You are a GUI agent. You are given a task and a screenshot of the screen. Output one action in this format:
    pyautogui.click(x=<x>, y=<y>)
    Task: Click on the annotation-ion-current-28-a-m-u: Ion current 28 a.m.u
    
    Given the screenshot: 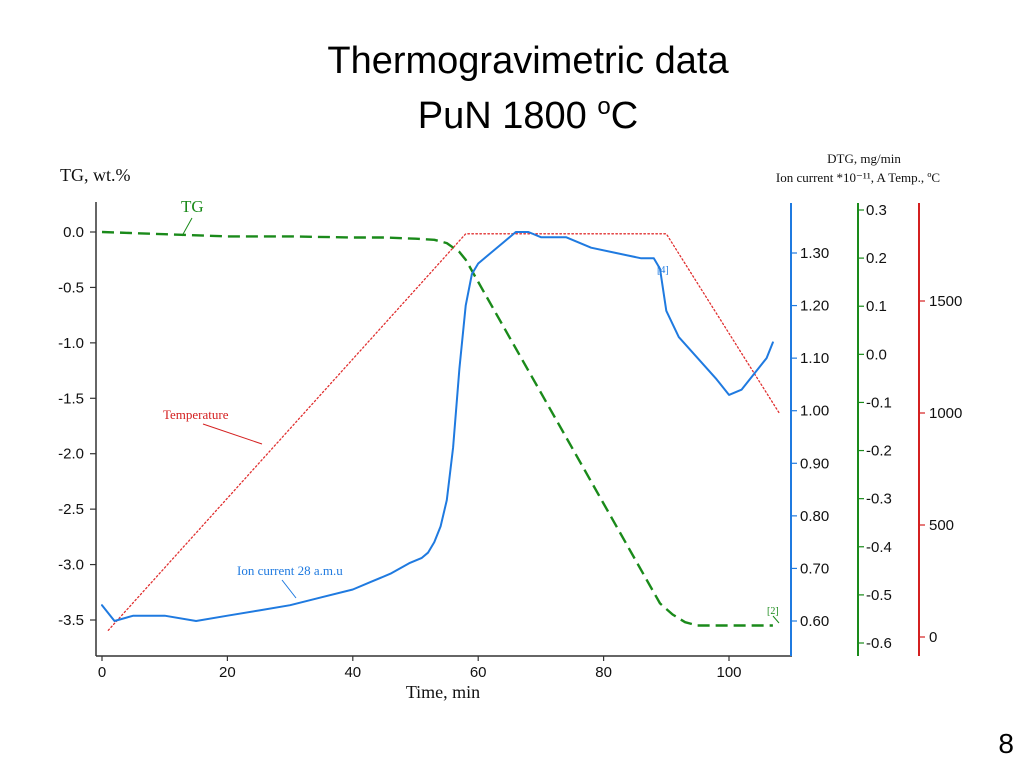 What is the action you would take?
    pyautogui.click(x=290, y=570)
    